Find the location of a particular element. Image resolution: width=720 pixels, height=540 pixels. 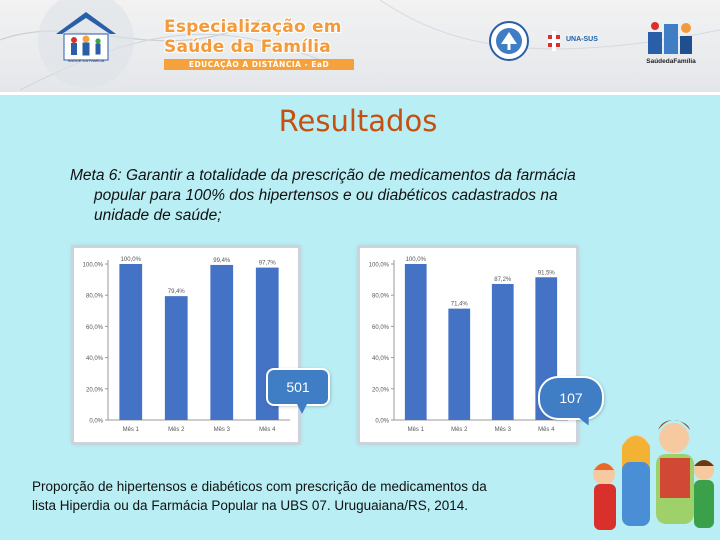

chart-right-value-label-1: 100,0% is located at coordinates (416, 260).